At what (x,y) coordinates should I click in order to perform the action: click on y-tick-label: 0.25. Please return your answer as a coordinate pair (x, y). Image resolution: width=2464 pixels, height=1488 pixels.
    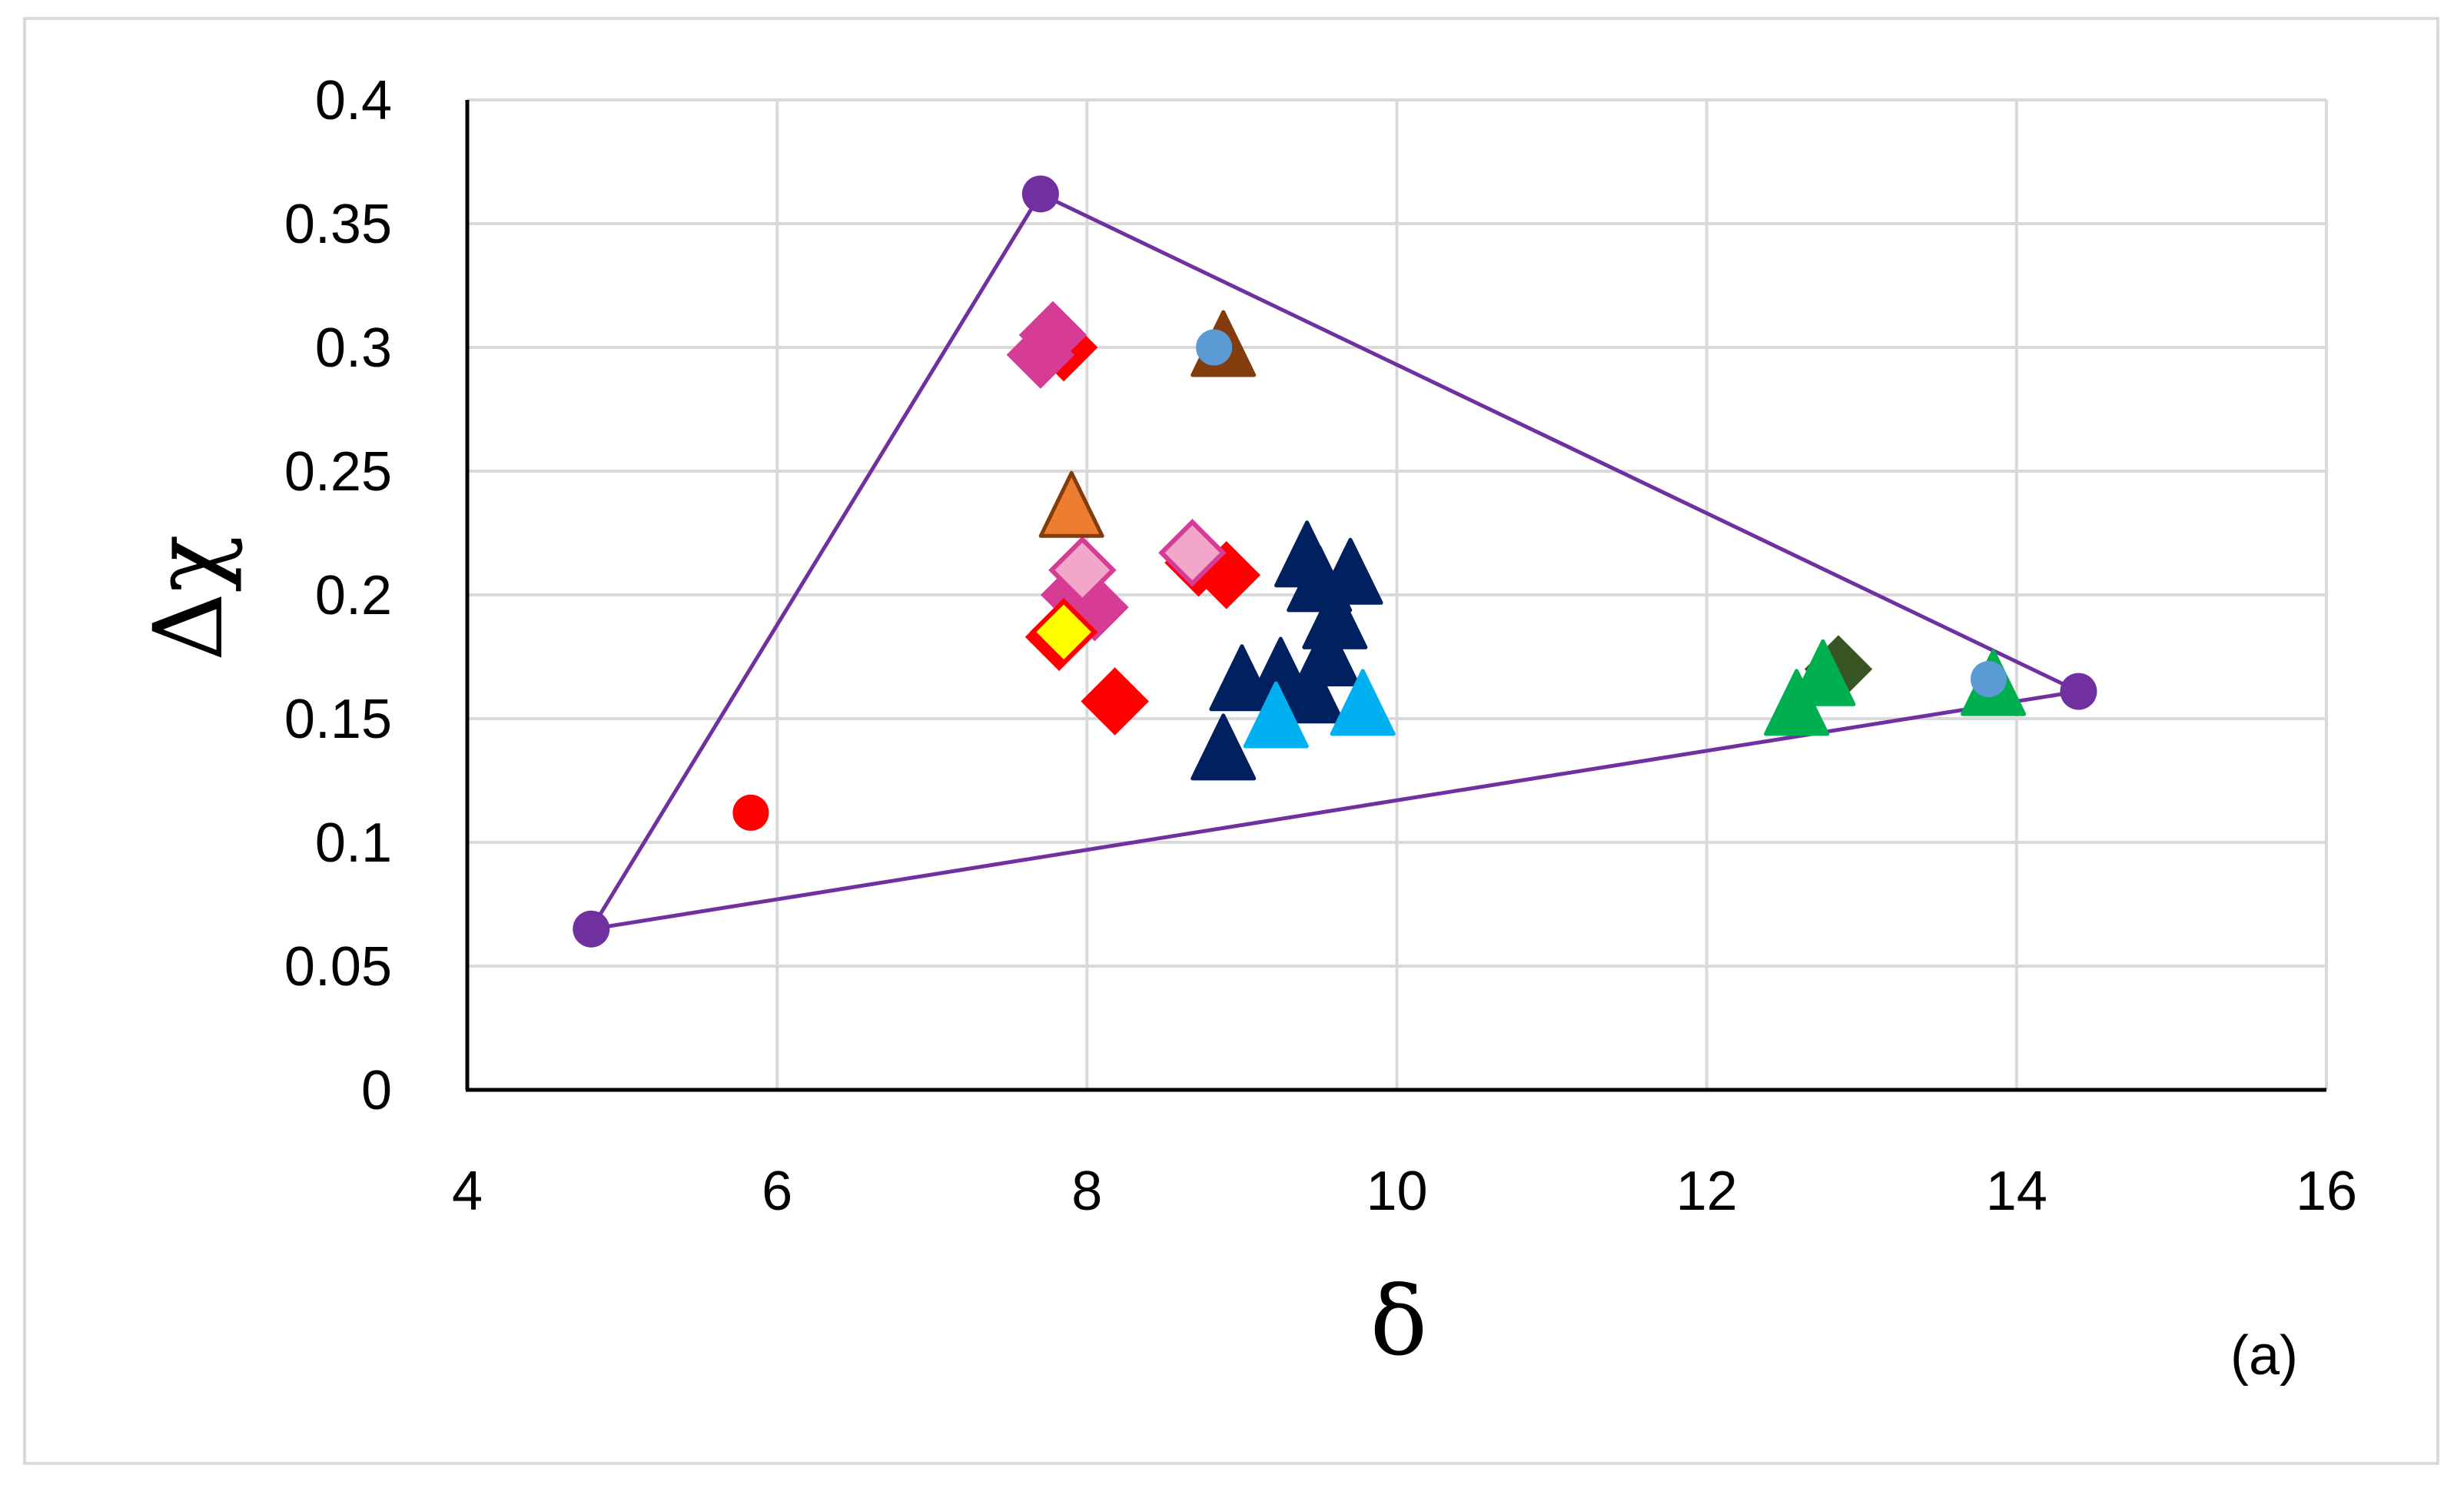
    Looking at the image, I should click on (338, 472).